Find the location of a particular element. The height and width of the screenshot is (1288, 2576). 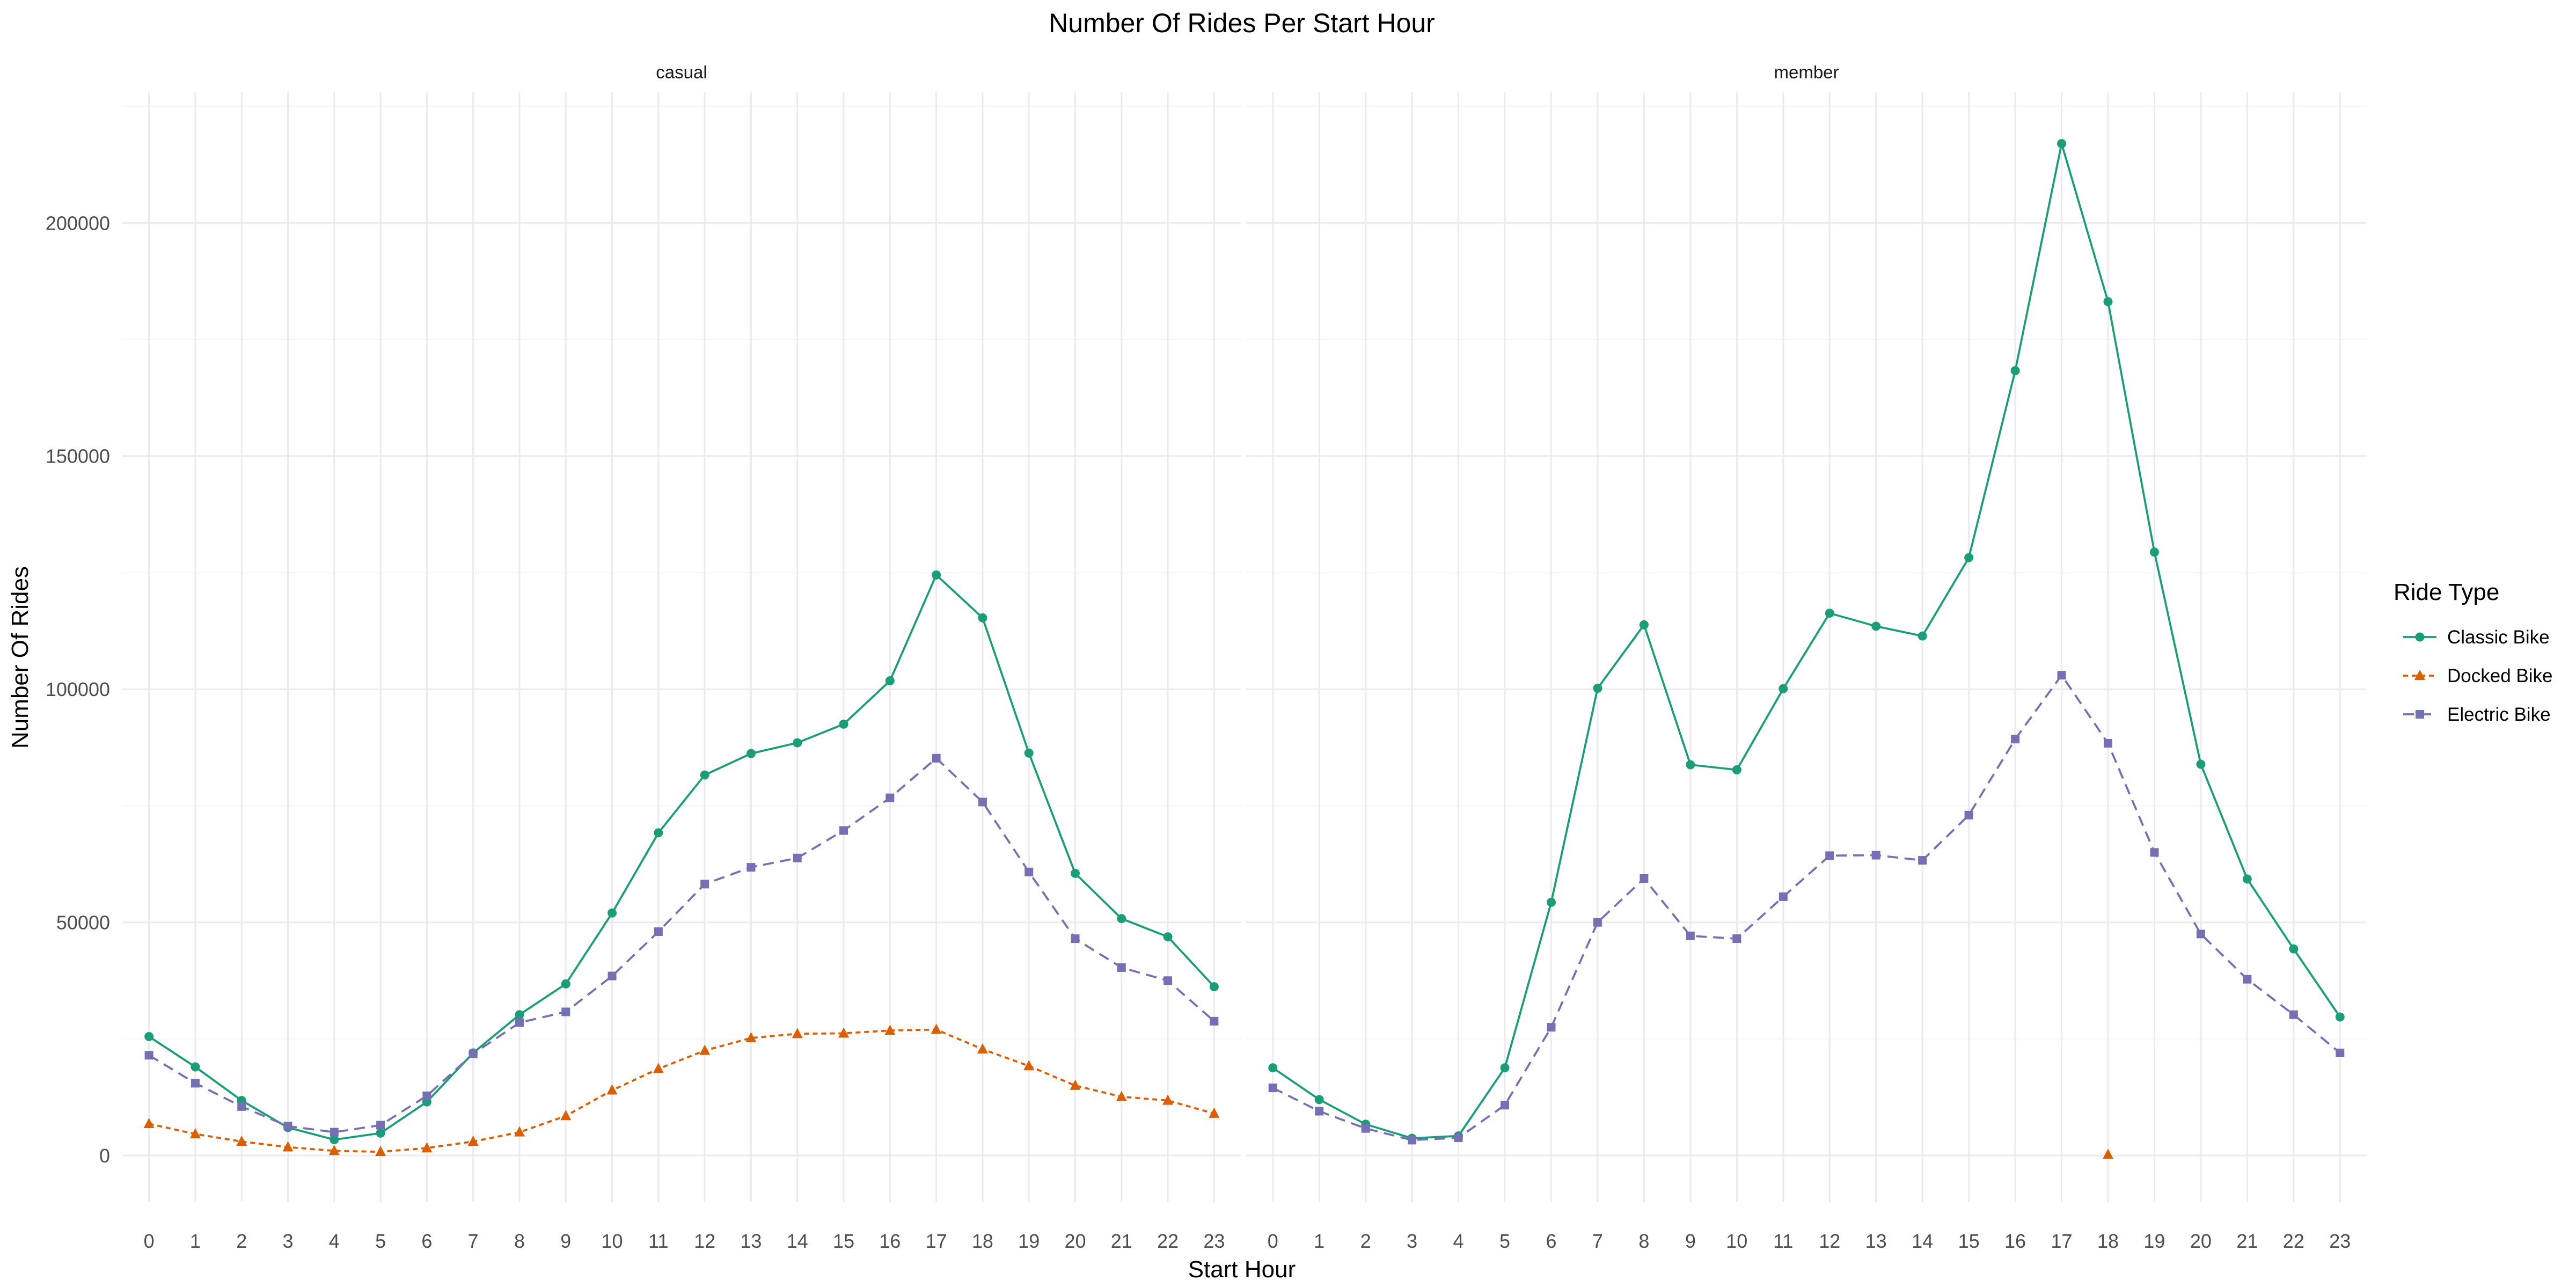

x-tick-label: 17 is located at coordinates (2062, 1241).